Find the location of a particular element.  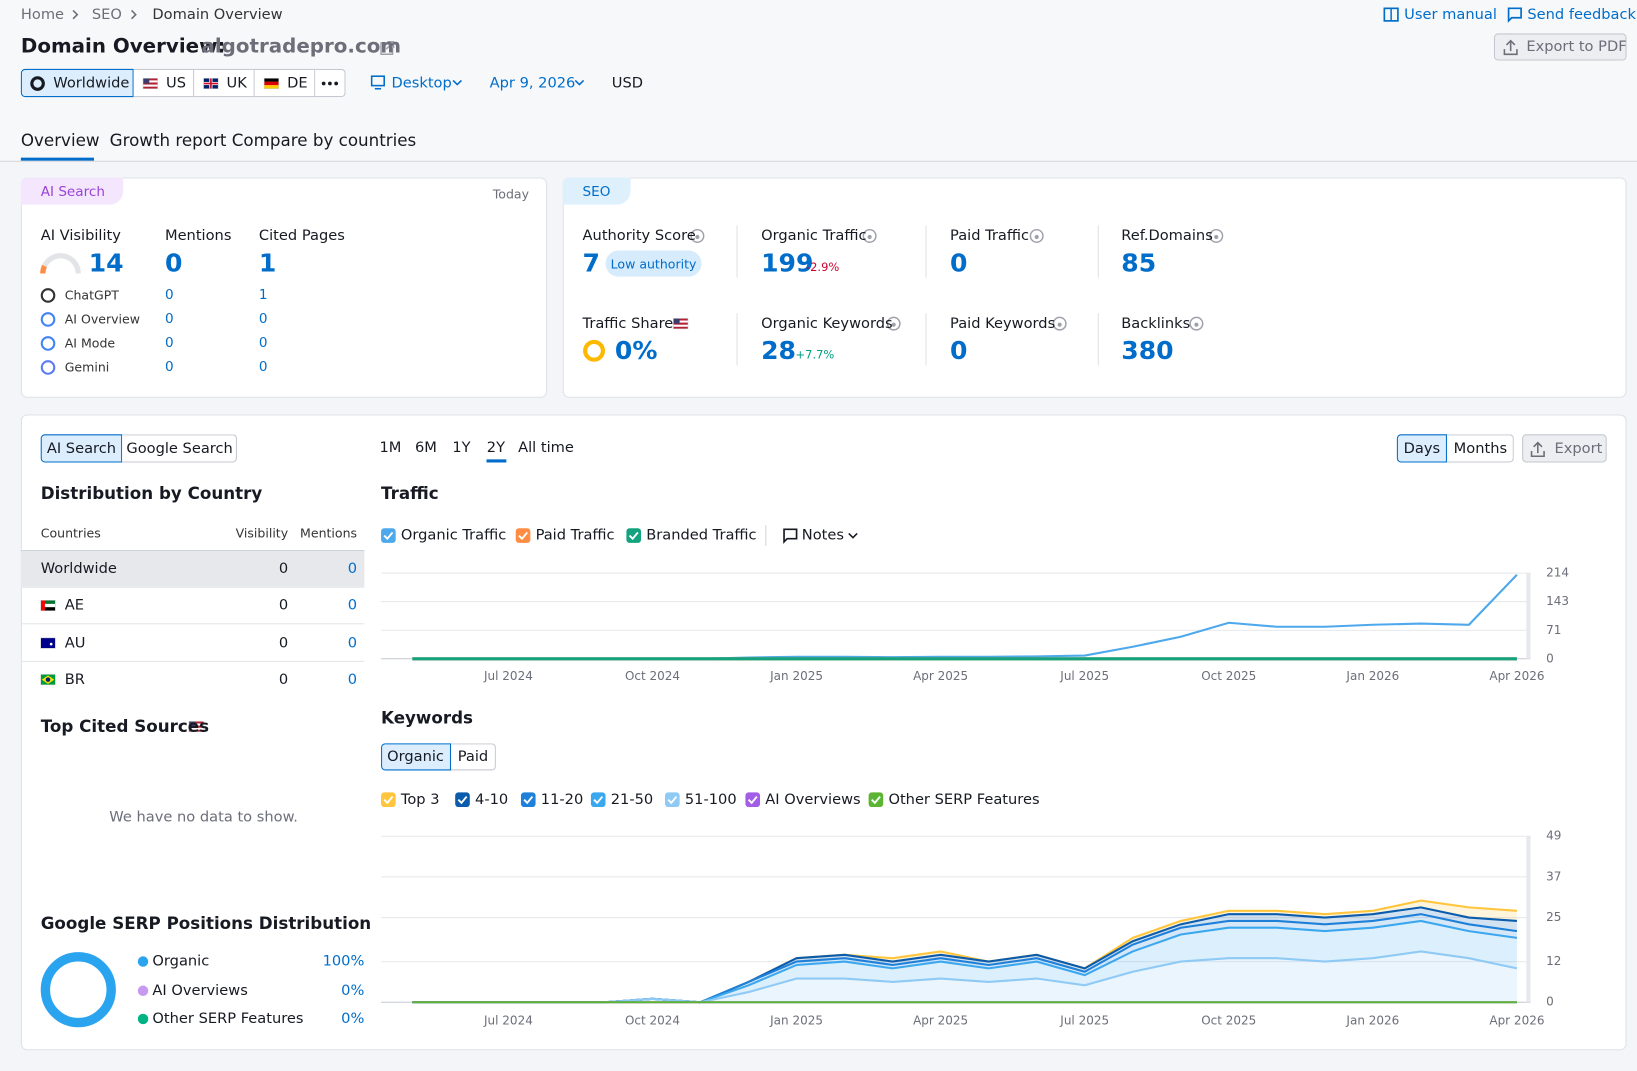

upload-icon is located at coordinates (1537, 449).